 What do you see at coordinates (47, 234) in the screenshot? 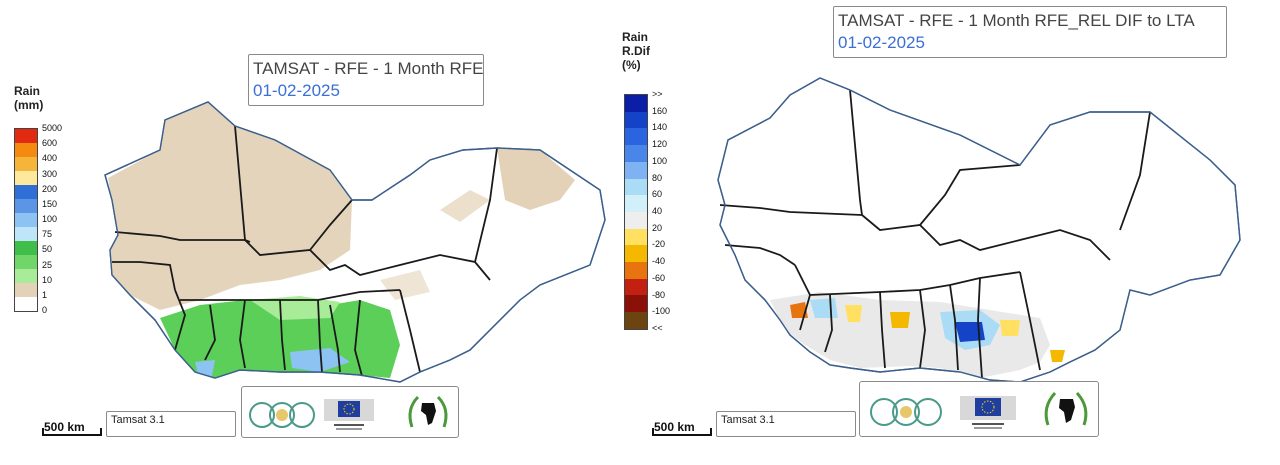
I see `left-legend-tick-label: 75` at bounding box center [47, 234].